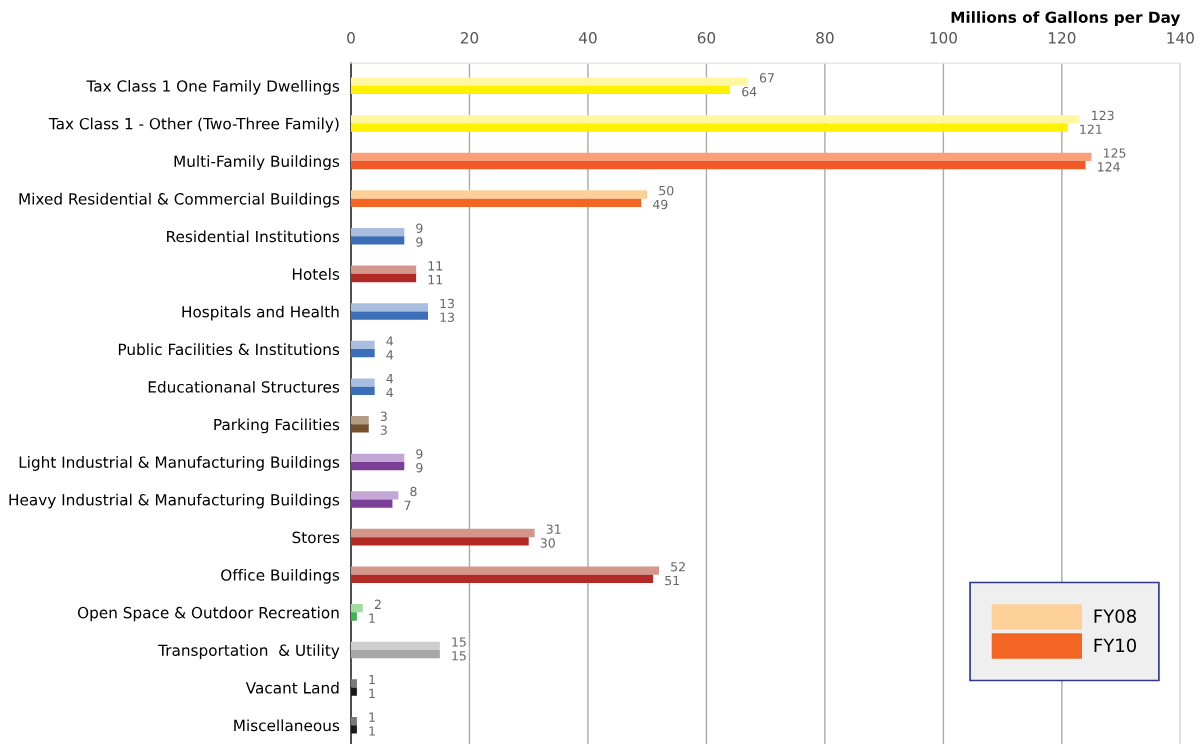  Describe the element at coordinates (1062, 38) in the screenshot. I see `x-tick-label: 120` at that location.